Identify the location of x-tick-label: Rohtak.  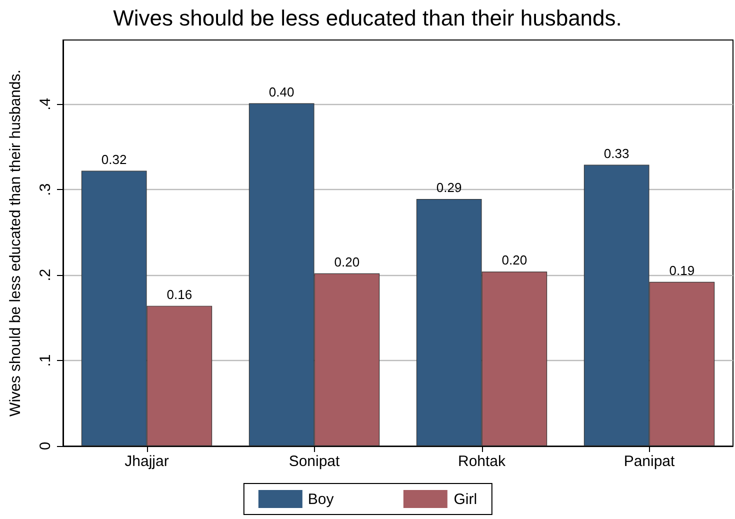
(482, 461).